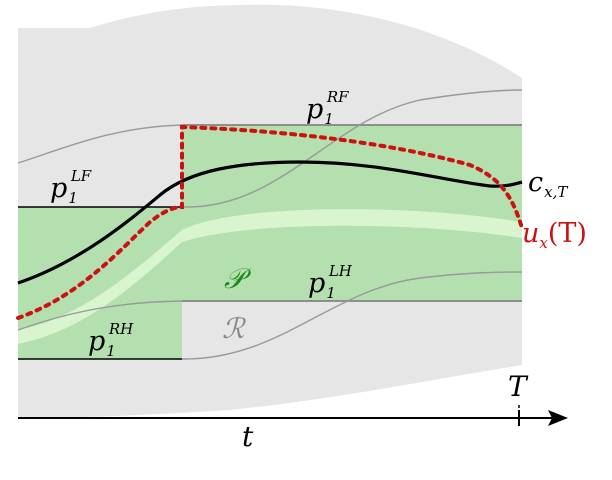 The width and height of the screenshot is (612, 480). I want to click on label-t: t, so click(248, 436).